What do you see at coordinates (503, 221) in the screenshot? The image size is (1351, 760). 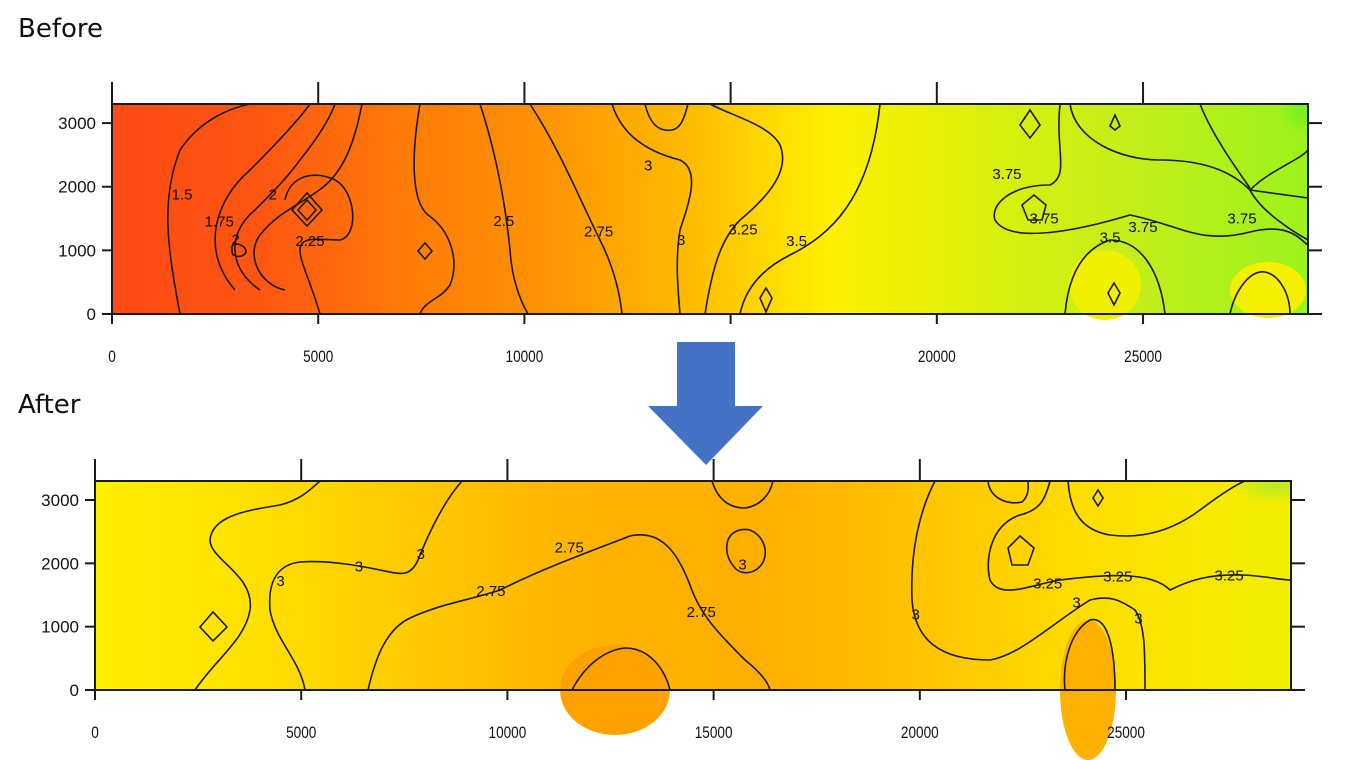 I see `before-contour-label: 2.5` at bounding box center [503, 221].